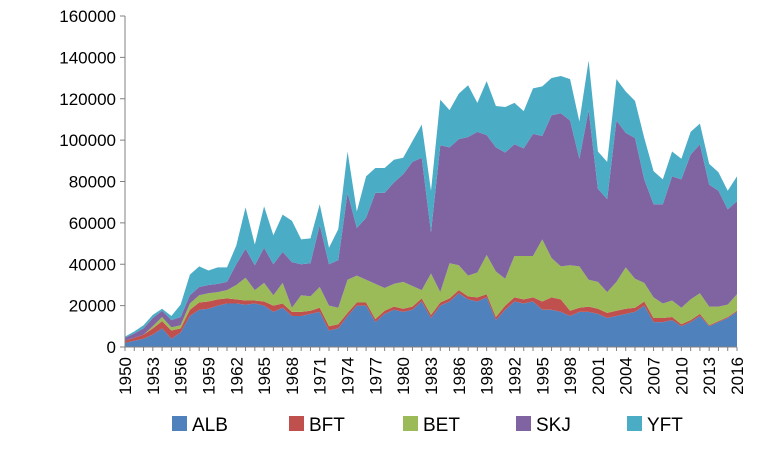 Image resolution: width=770 pixels, height=465 pixels. Describe the element at coordinates (542, 376) in the screenshot. I see `x-tick-label: 1995` at that location.